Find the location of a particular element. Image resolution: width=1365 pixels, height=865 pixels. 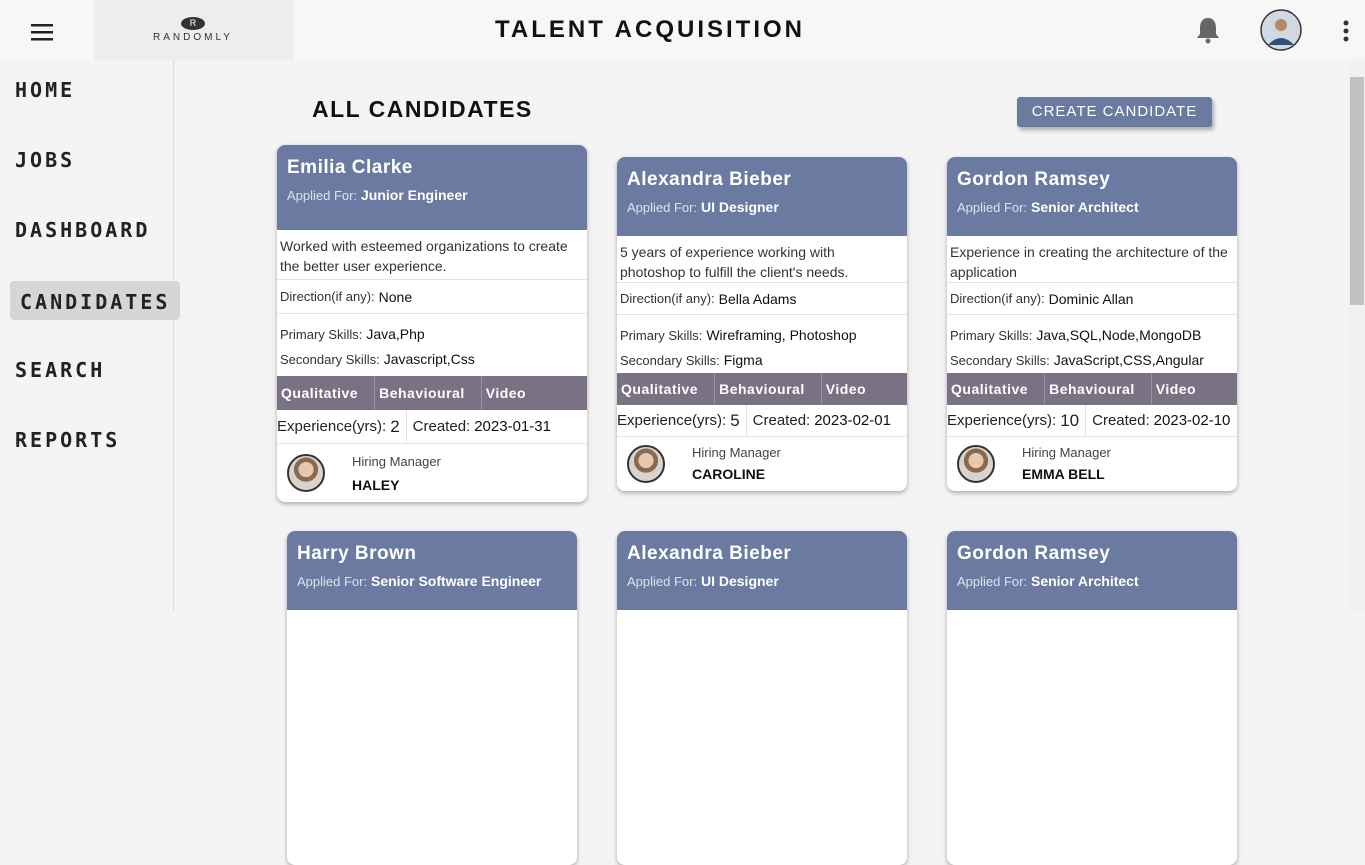

applied-for-value: Senior Architect is located at coordinates (1084, 581).